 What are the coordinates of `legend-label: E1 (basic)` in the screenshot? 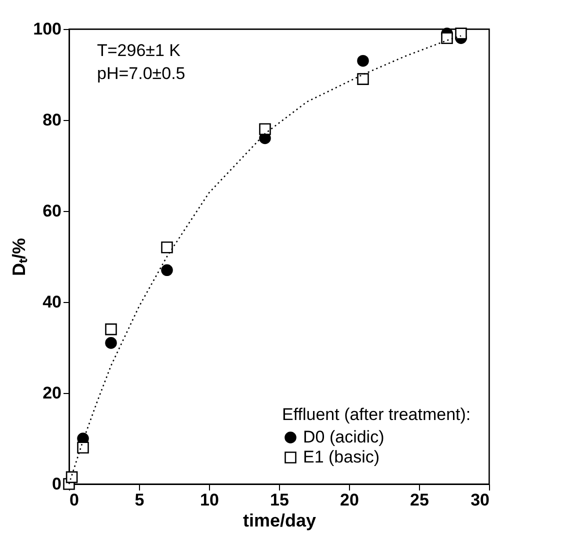 It's located at (341, 457).